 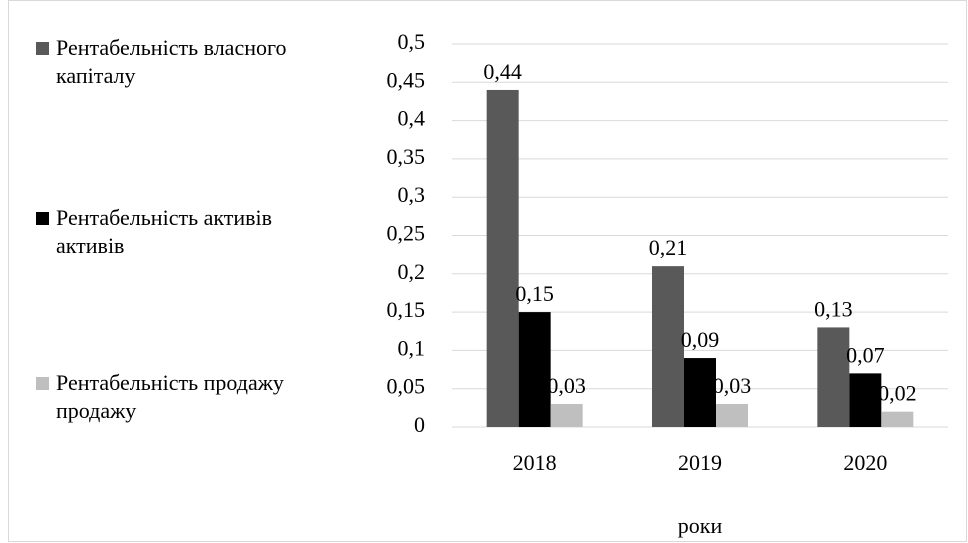 I want to click on data-label: 0,07, so click(x=865, y=354).